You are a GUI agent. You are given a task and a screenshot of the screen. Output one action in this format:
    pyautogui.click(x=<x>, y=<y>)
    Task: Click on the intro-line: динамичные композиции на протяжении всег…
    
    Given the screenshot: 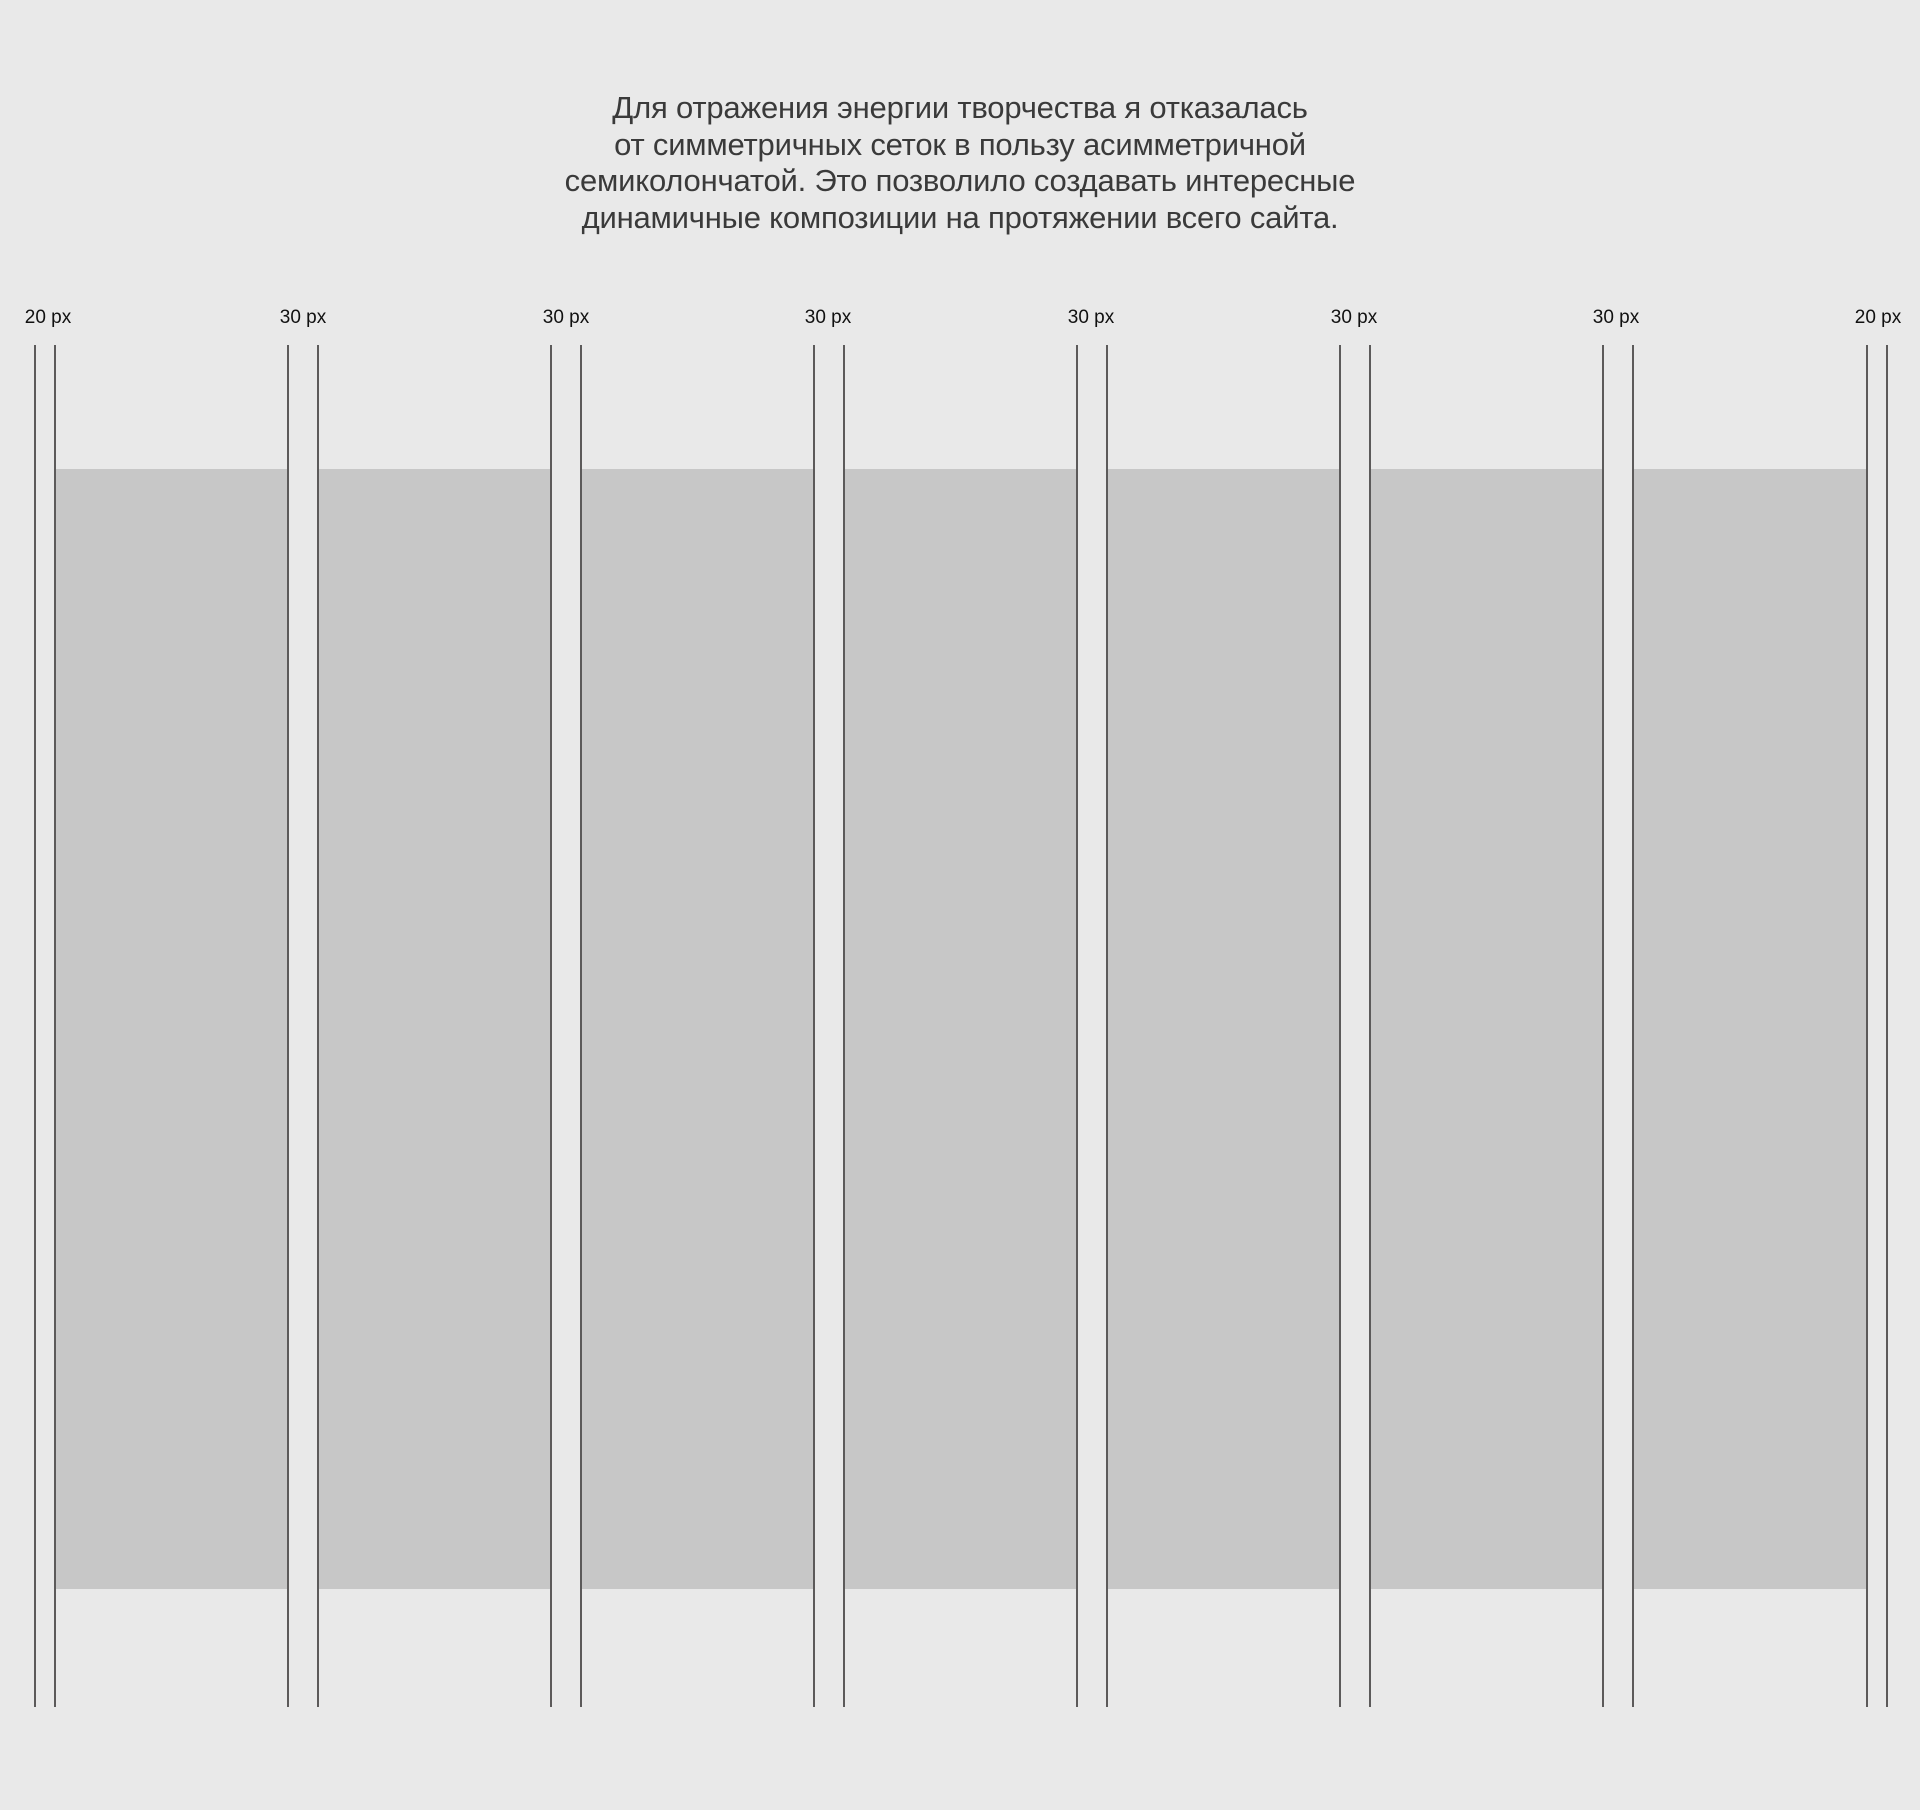 What is the action you would take?
    pyautogui.click(x=960, y=217)
    